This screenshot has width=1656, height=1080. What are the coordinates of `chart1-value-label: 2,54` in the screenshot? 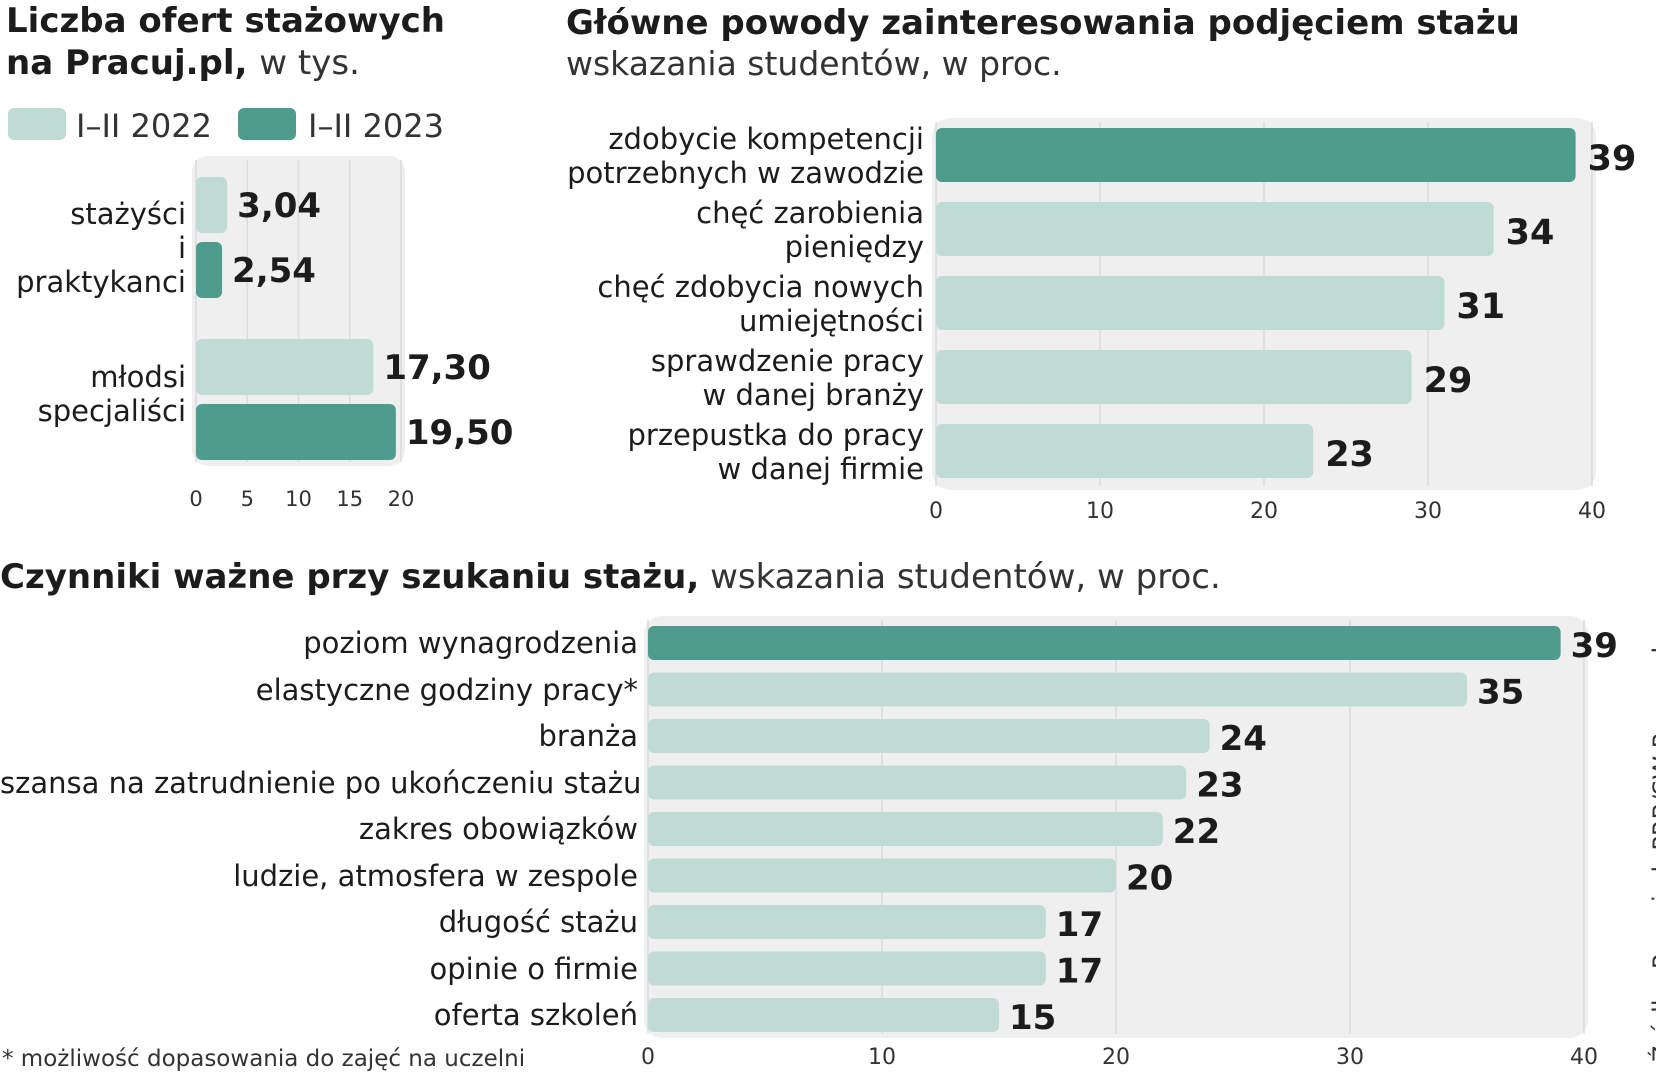 It's located at (274, 271).